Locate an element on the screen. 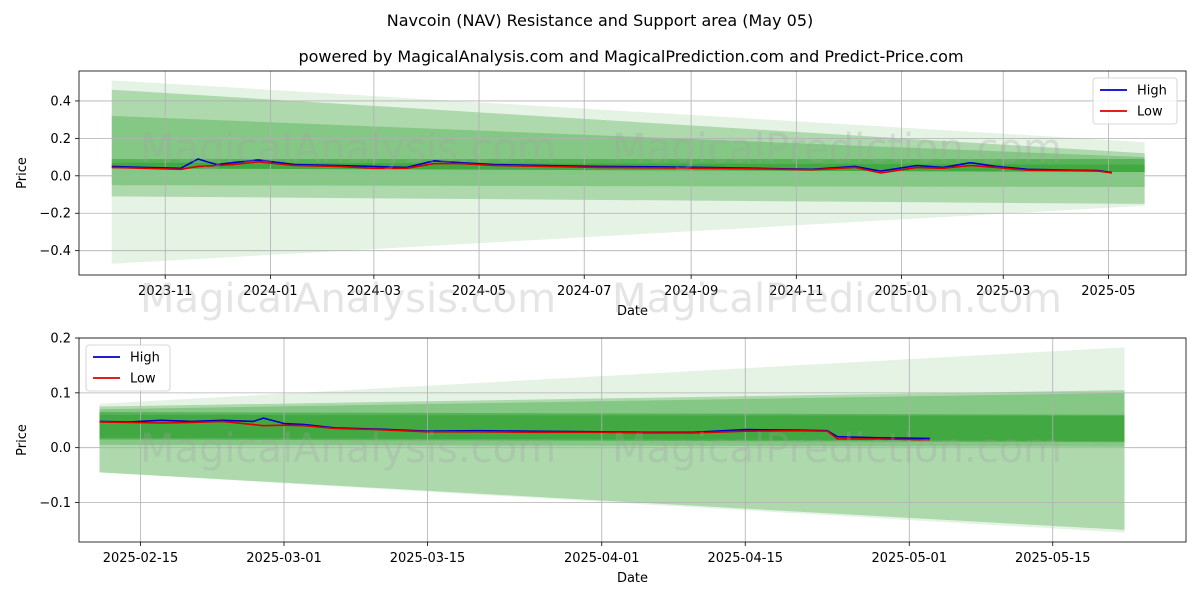  x-tick-label: 2025-03 is located at coordinates (1003, 291).